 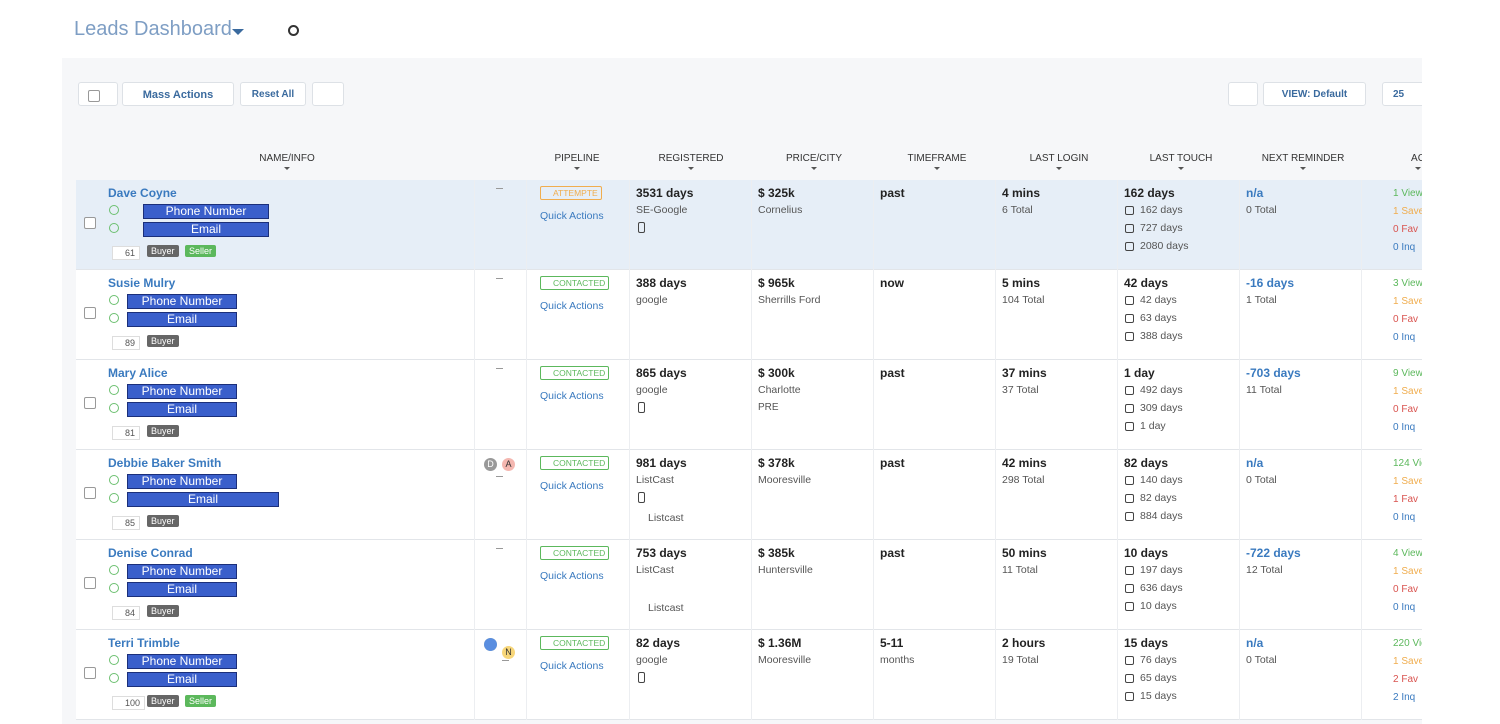 What do you see at coordinates (1161, 570) in the screenshot?
I see `touch-call: 197 days` at bounding box center [1161, 570].